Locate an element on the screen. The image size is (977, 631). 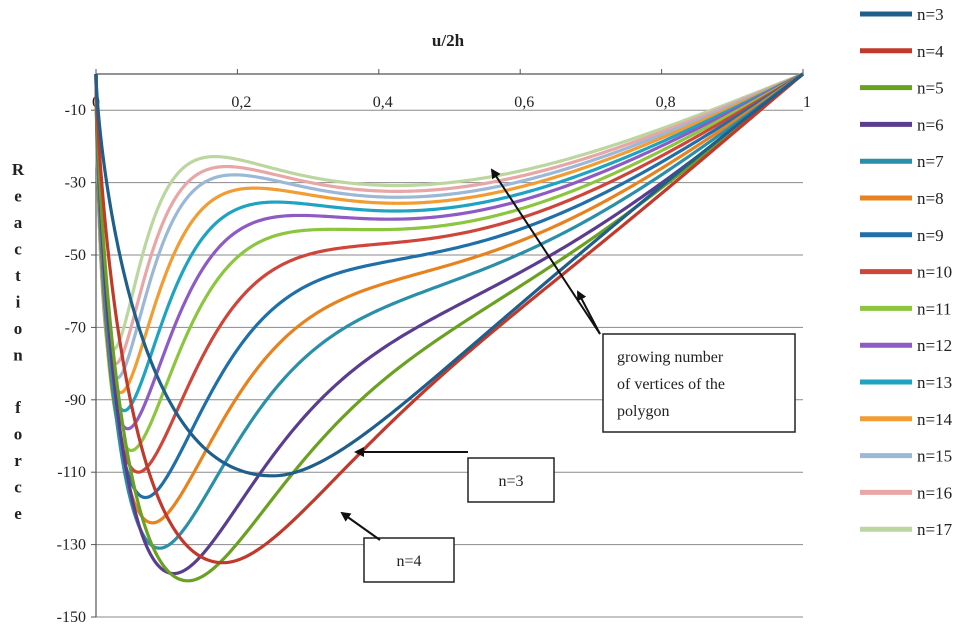
y-axis-label-letter: i is located at coordinates (18, 302).